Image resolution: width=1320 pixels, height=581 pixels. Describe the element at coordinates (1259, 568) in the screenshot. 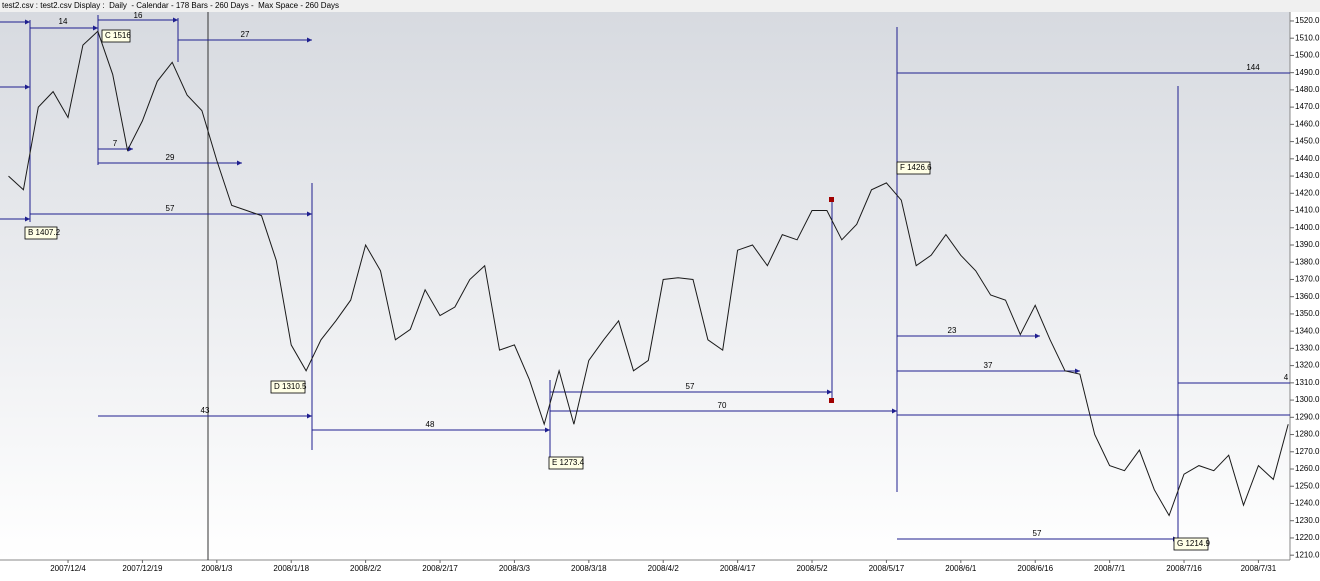

I see `x-tick-label: 2008/7/31` at that location.